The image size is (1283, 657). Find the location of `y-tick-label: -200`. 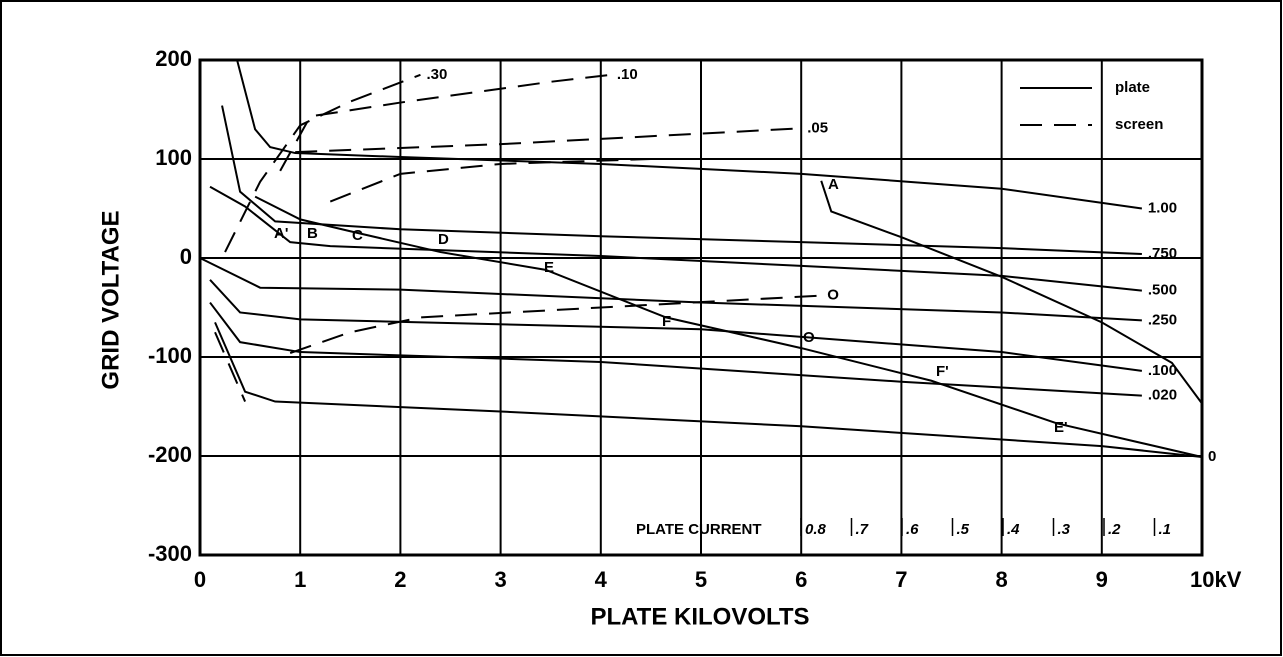

y-tick-label: -200 is located at coordinates (170, 454).